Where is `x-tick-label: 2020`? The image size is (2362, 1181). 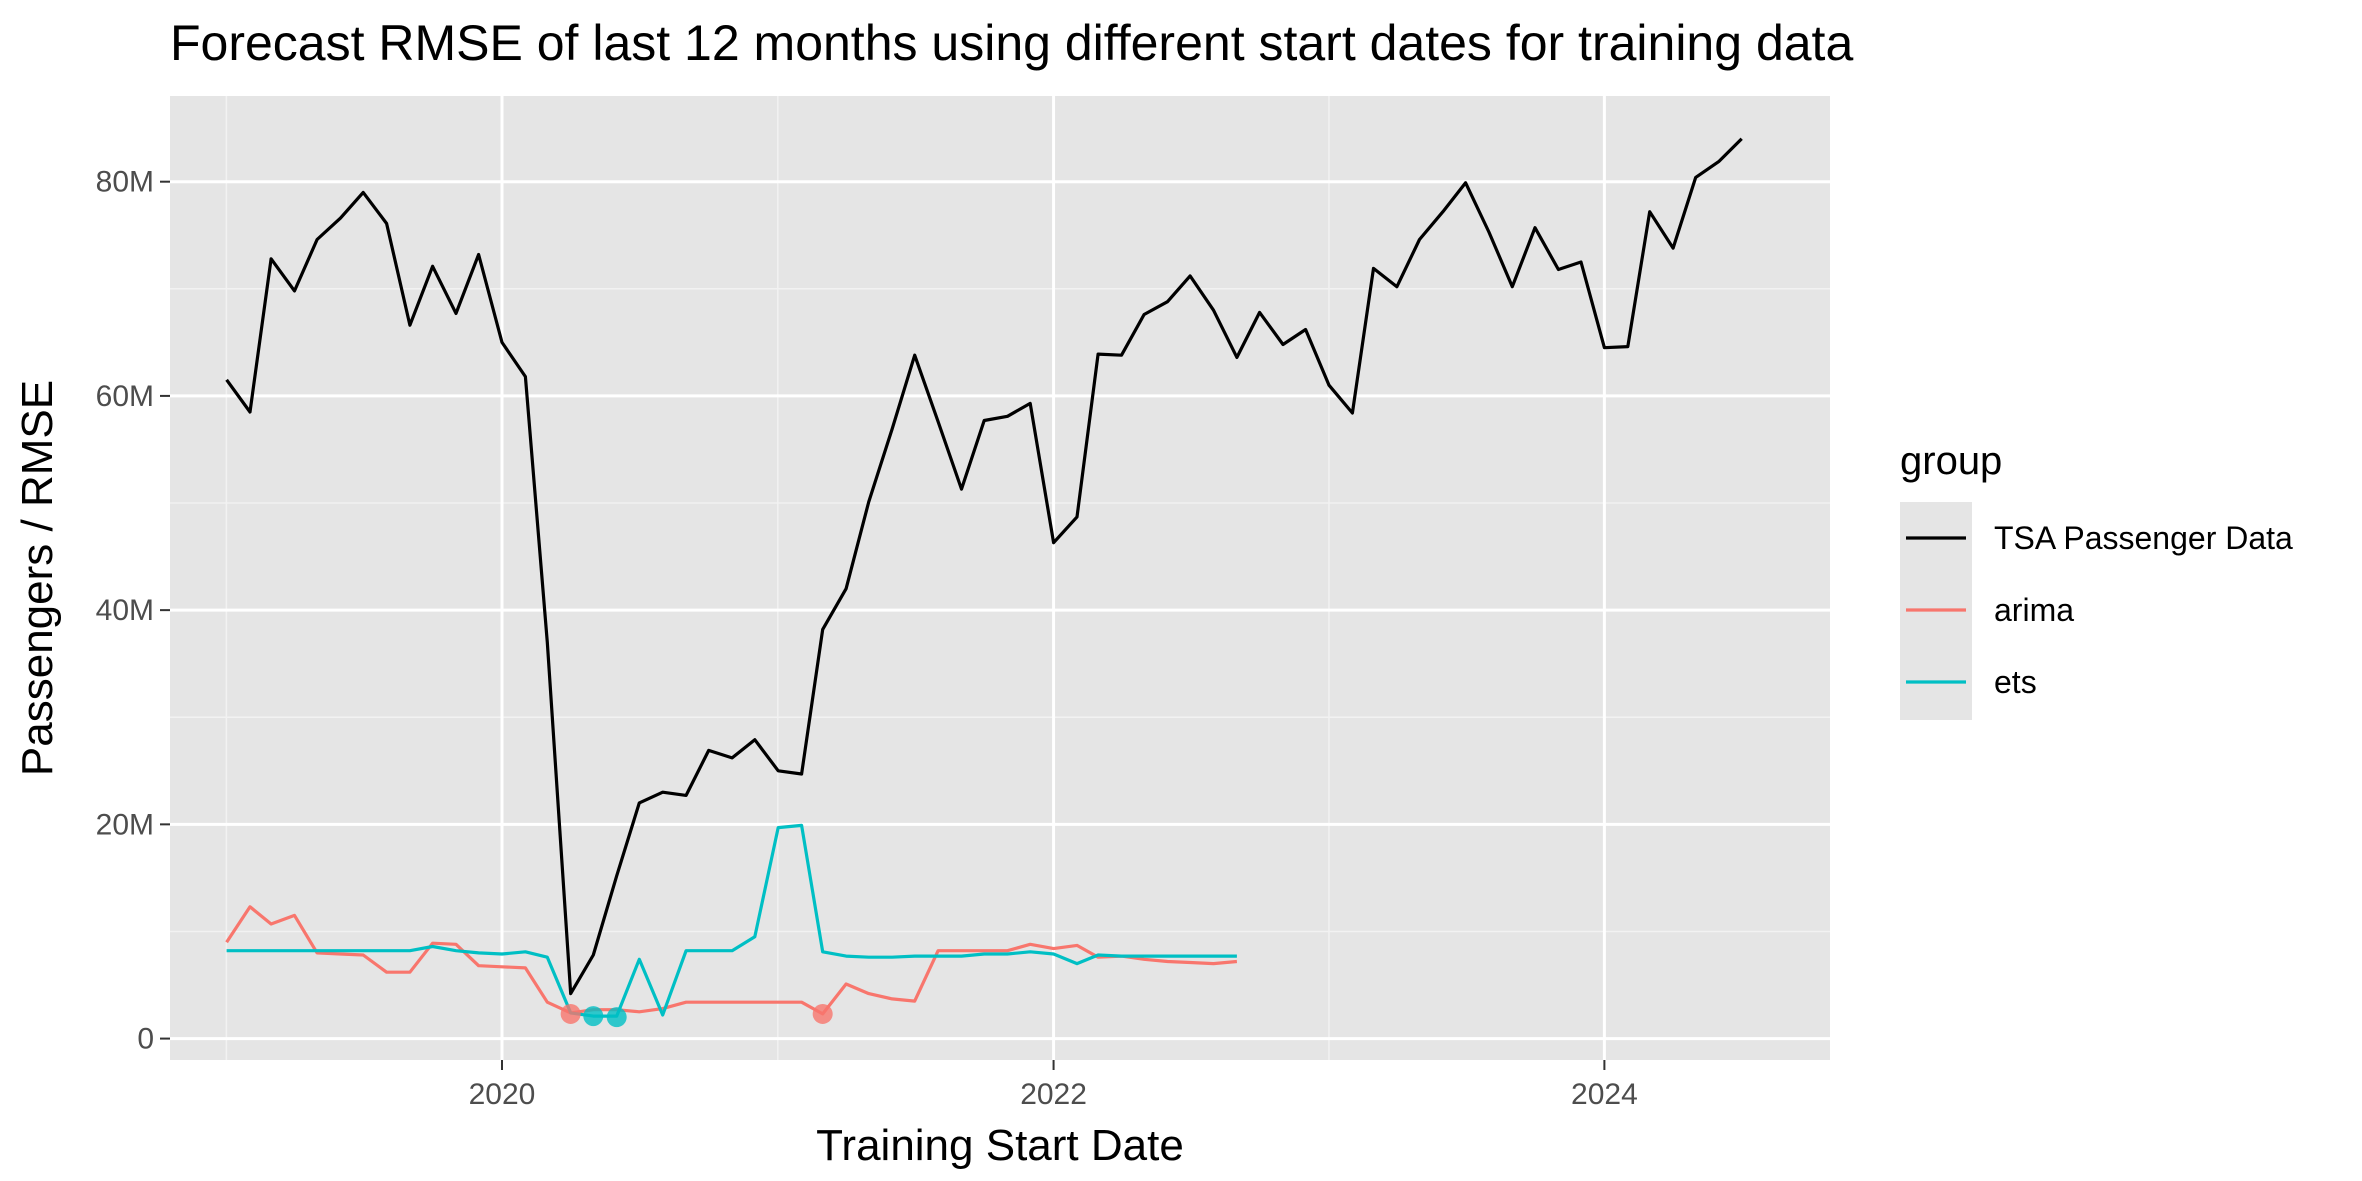 x-tick-label: 2020 is located at coordinates (502, 1094).